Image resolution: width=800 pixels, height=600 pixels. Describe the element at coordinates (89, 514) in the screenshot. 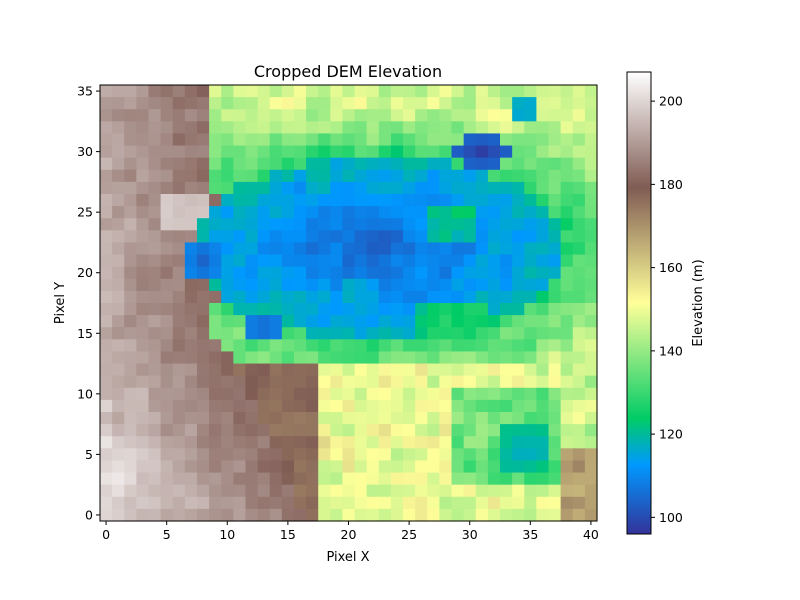

I see `tick-label: 0` at that location.